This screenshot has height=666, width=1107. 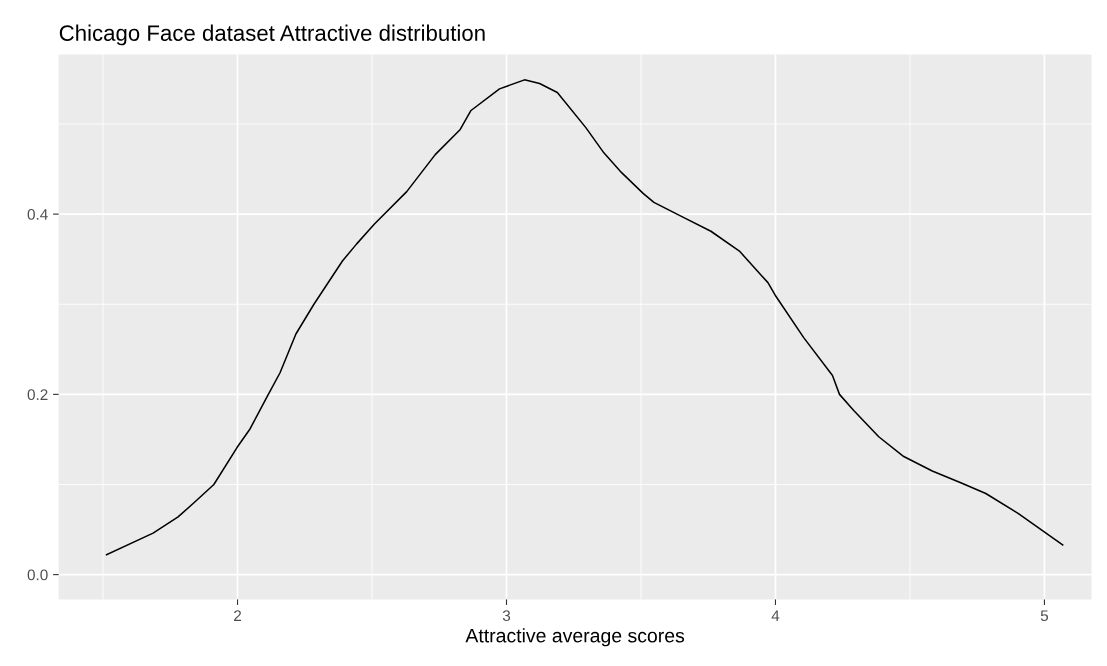 What do you see at coordinates (272, 35) in the screenshot?
I see `chart-title: Chicago Face dataset Attractive distribution` at bounding box center [272, 35].